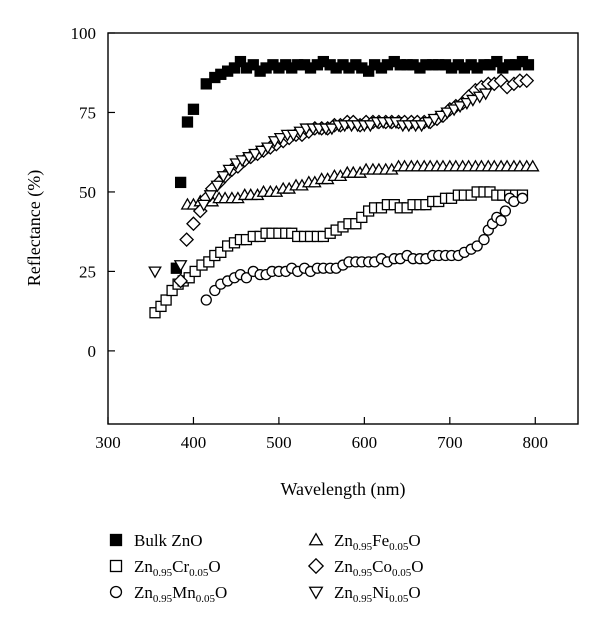 The image size is (600, 631). I want to click on legend-item: Bulk ZnO, so click(155, 540).